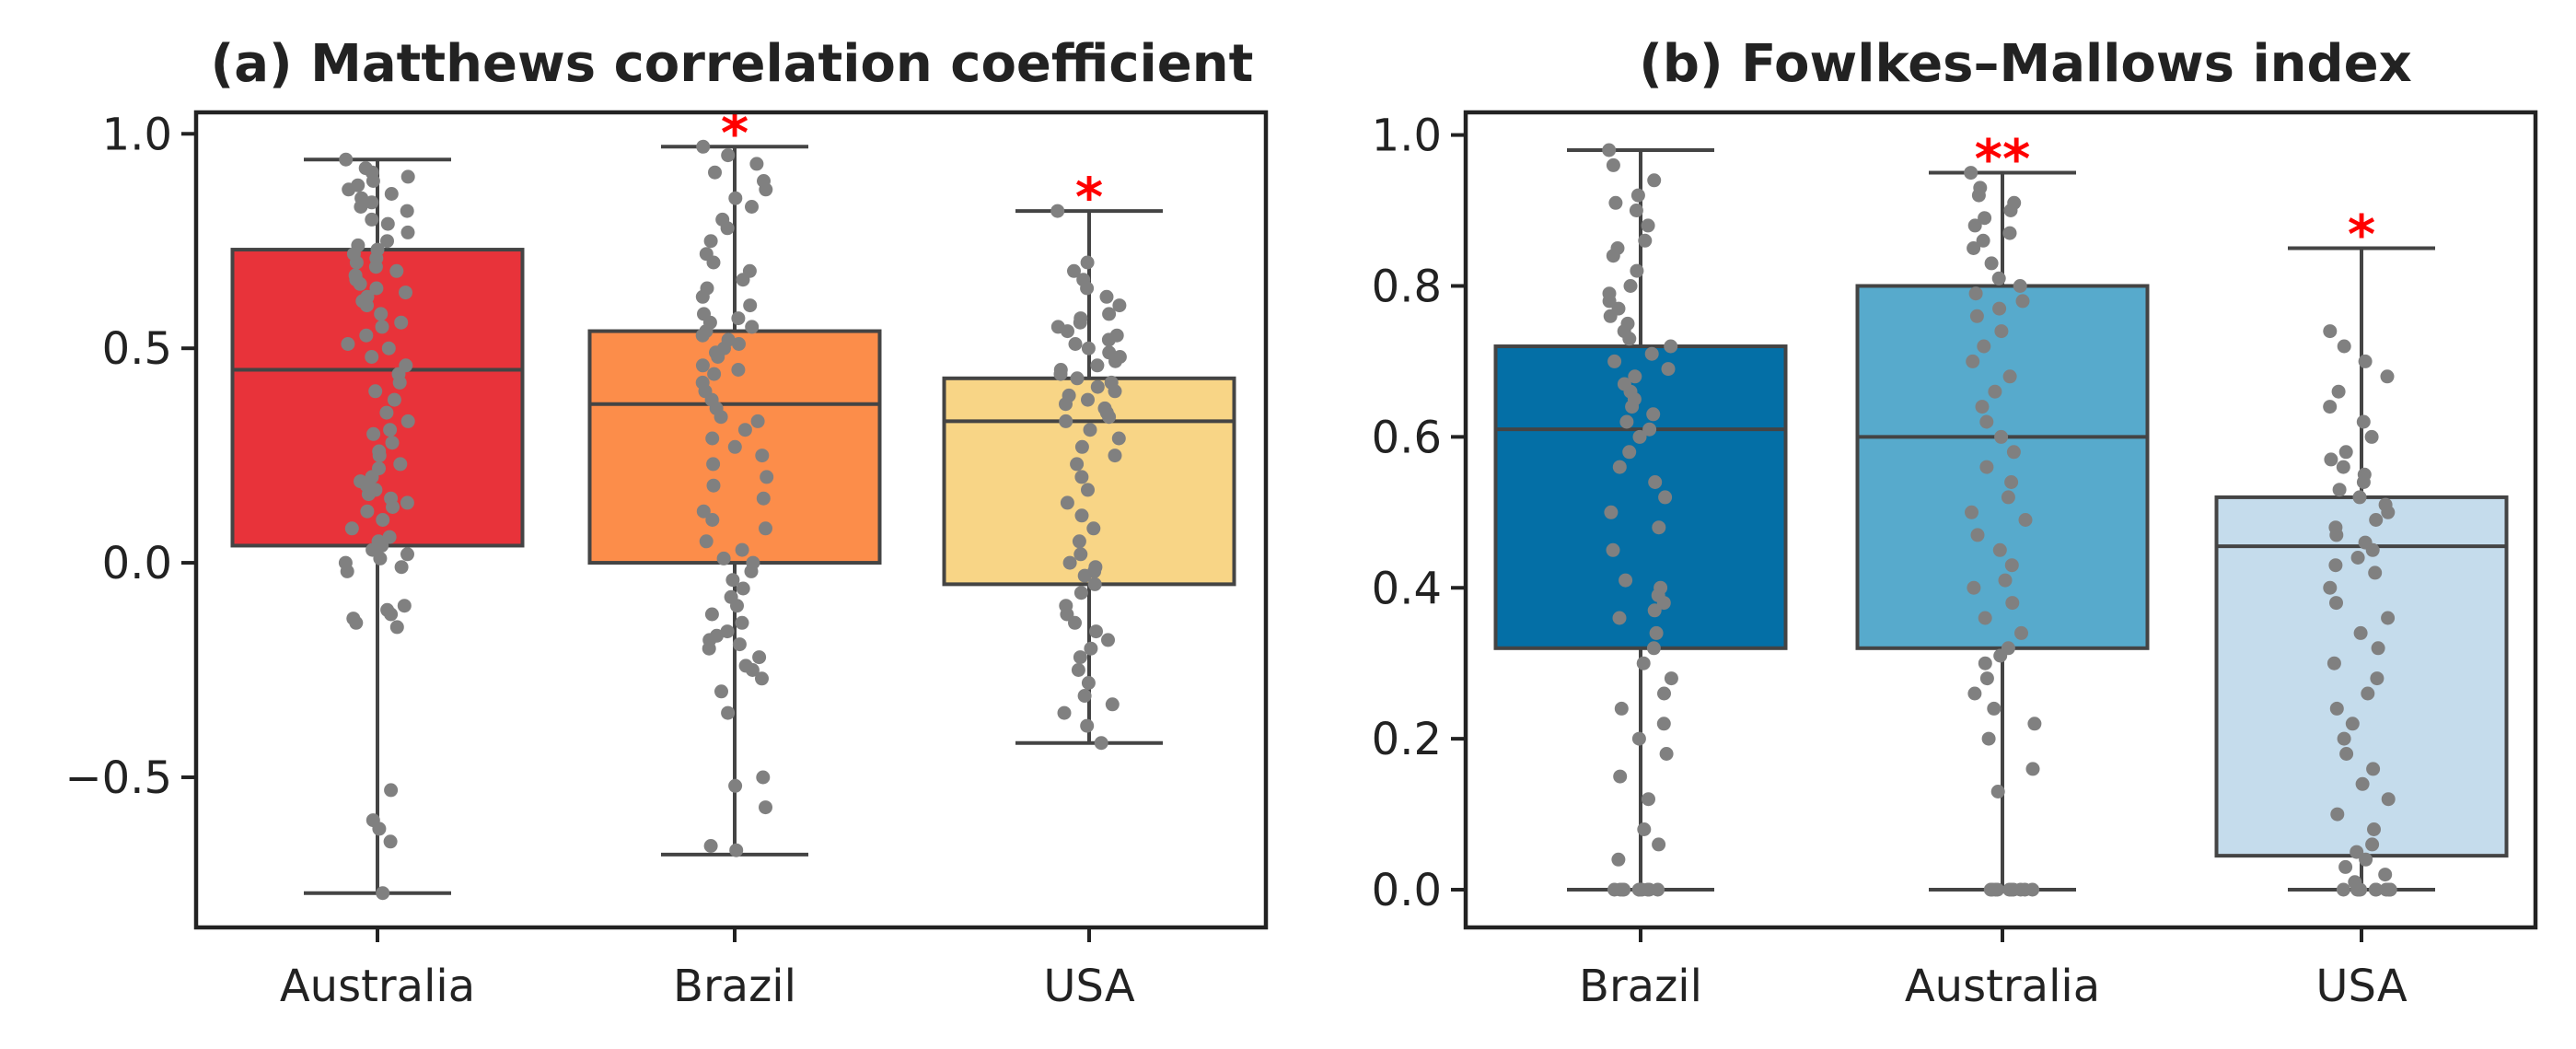 This screenshot has width=2576, height=1049. Describe the element at coordinates (118, 778) in the screenshot. I see `y-tick-label: −0.5` at that location.